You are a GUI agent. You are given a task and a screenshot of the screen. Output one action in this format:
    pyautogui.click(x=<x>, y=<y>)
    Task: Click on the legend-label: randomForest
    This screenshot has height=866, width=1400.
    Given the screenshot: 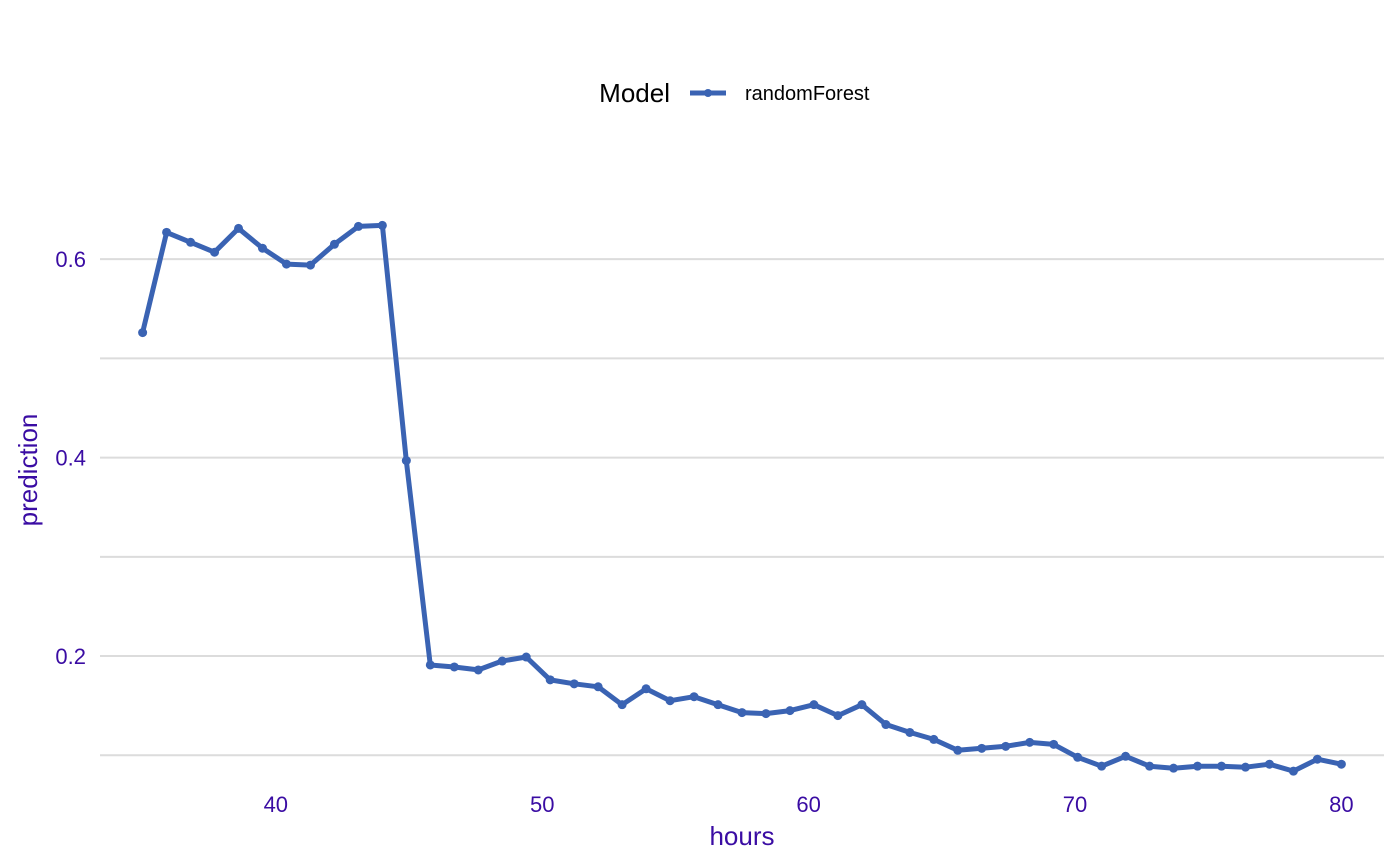 What is the action you would take?
    pyautogui.click(x=807, y=94)
    